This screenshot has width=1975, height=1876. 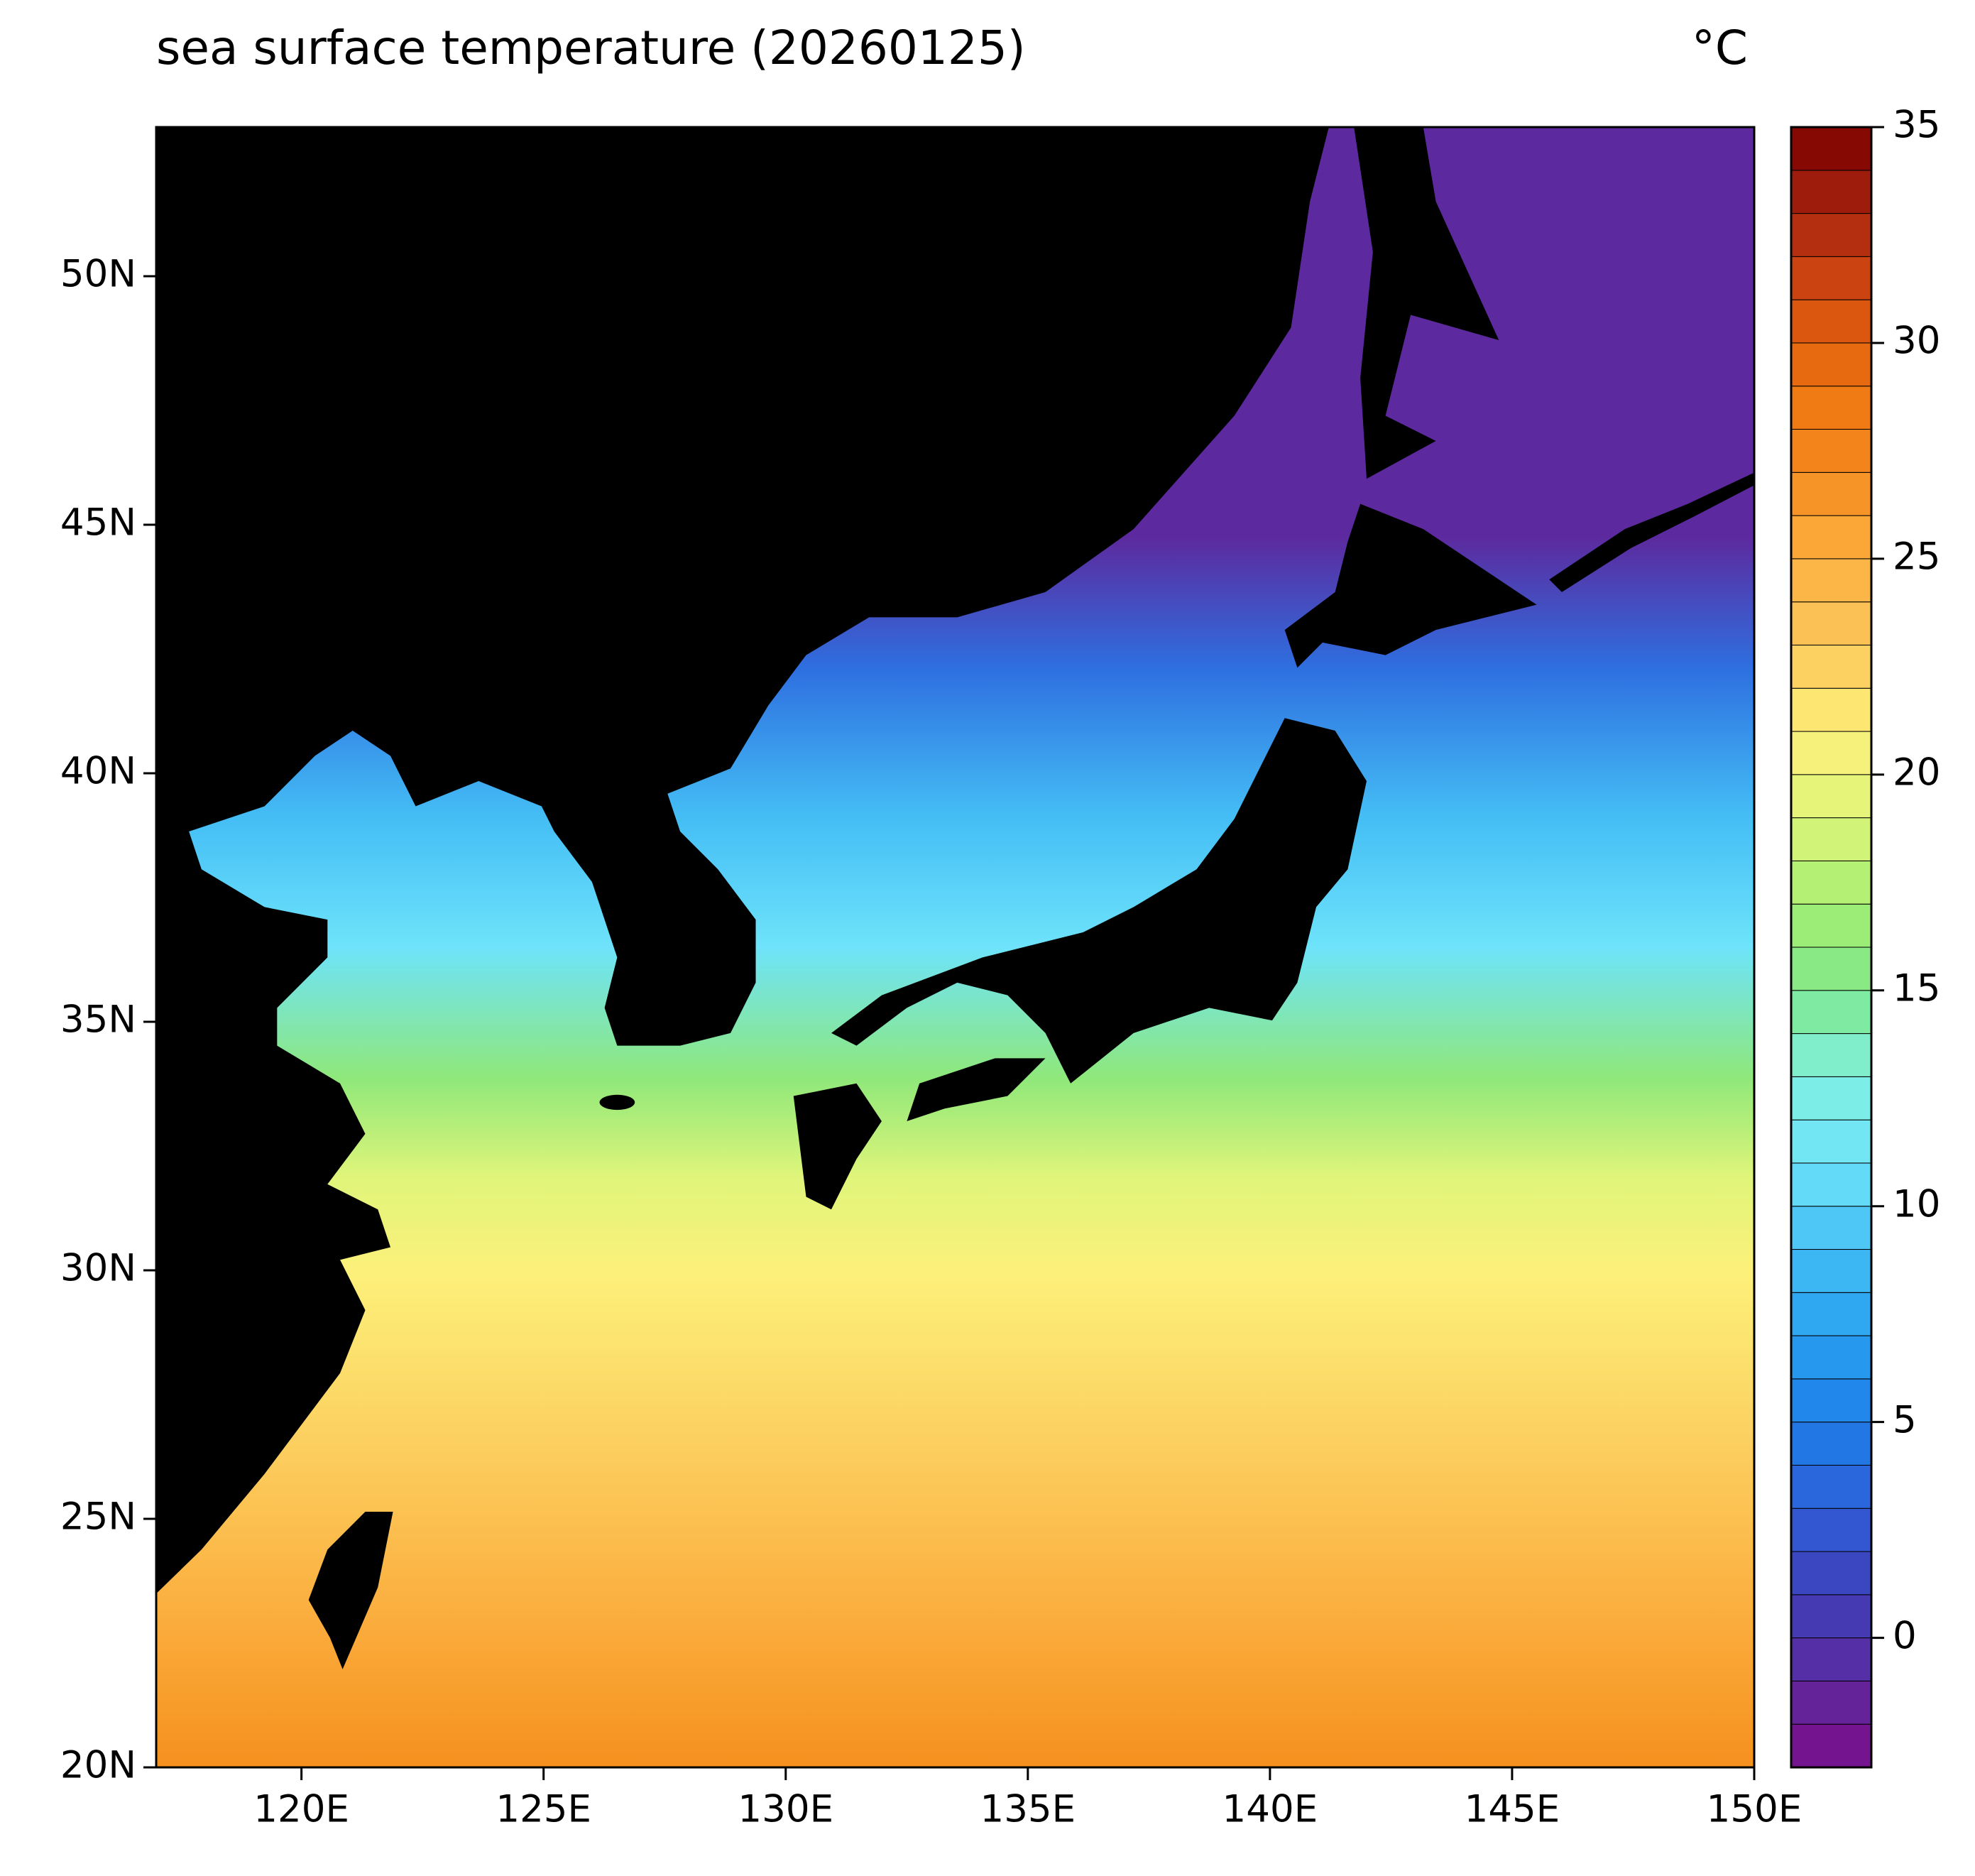 I want to click on x-tick-label: 150E, so click(x=1755, y=1809).